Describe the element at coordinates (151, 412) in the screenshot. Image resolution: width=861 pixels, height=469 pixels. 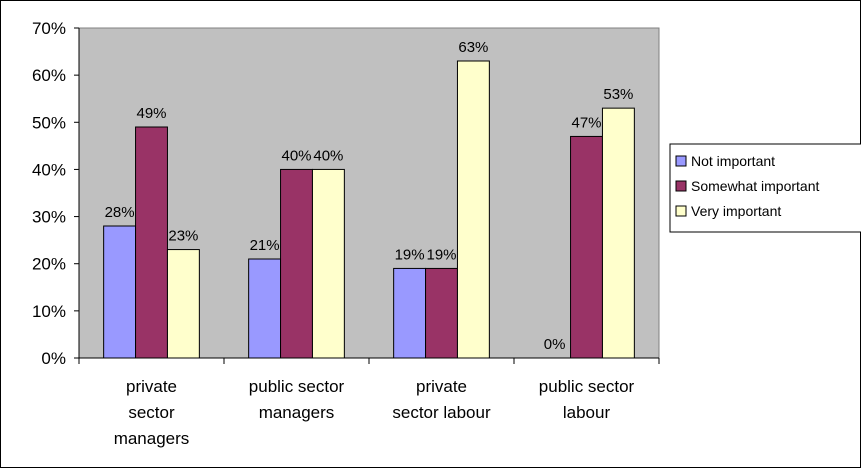
I see `x-category-label: sector` at that location.